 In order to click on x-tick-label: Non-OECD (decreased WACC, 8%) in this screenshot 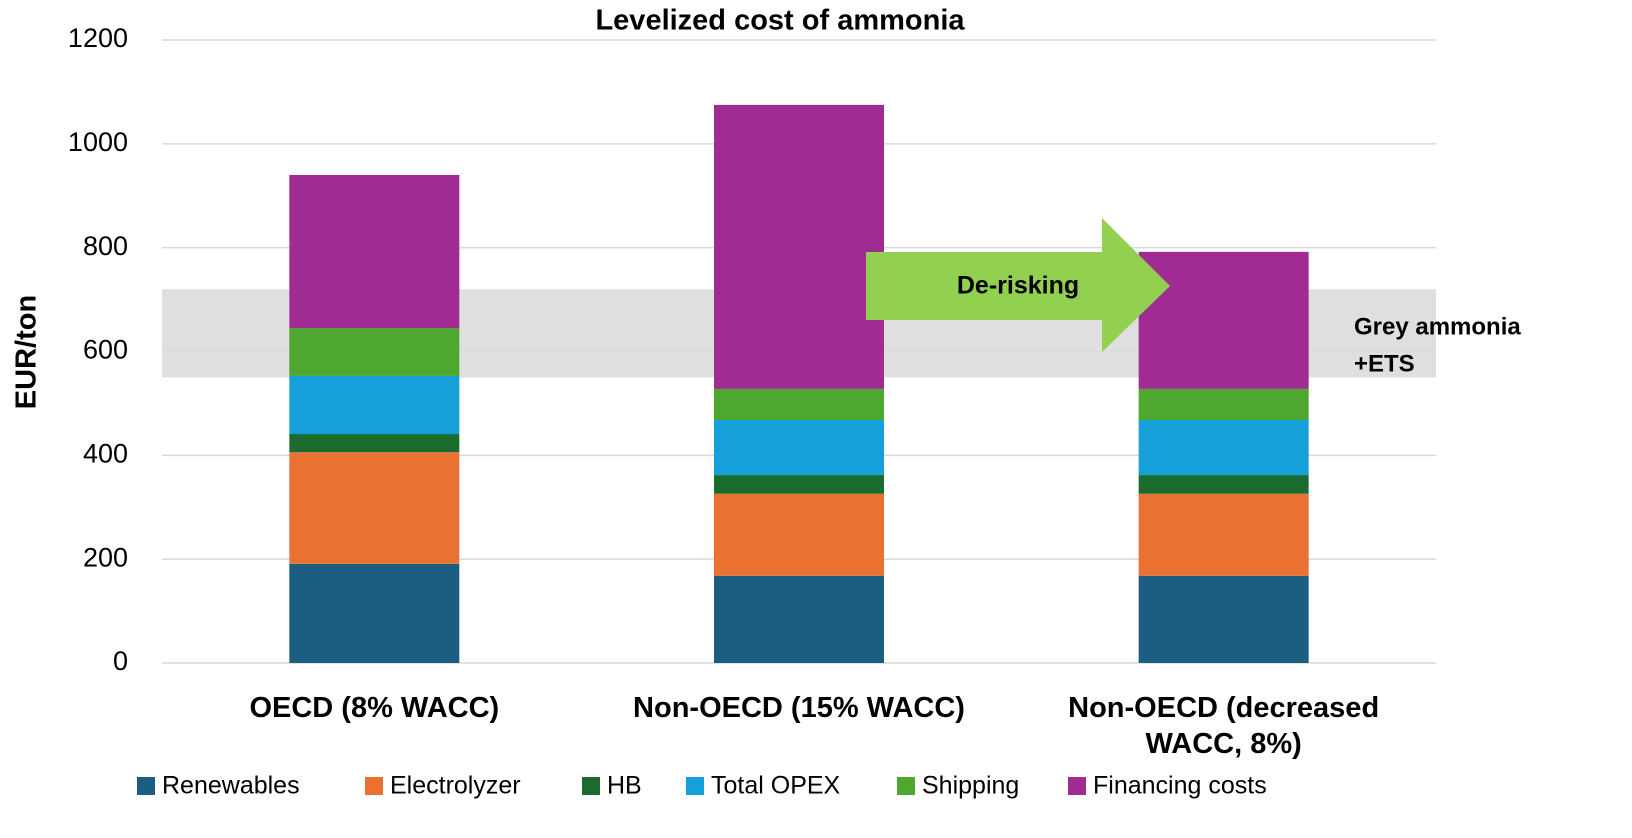, I will do `click(1224, 726)`.